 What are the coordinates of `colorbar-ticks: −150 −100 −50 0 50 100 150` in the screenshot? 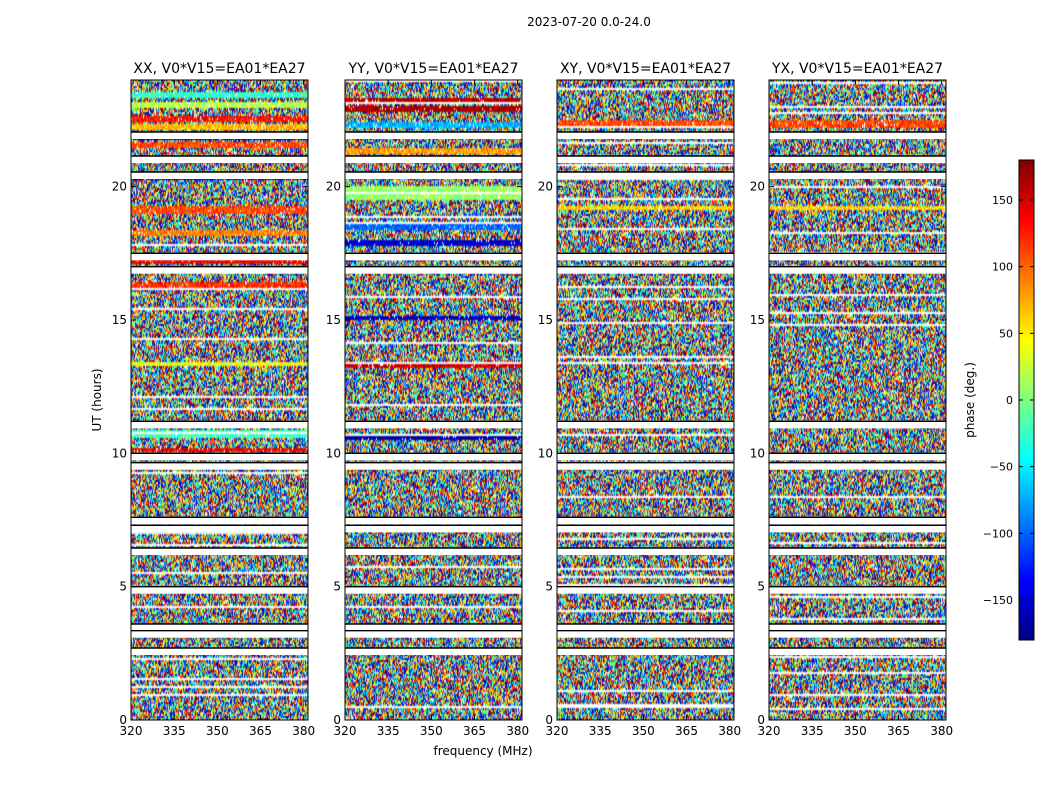 It's located at (1008, 400).